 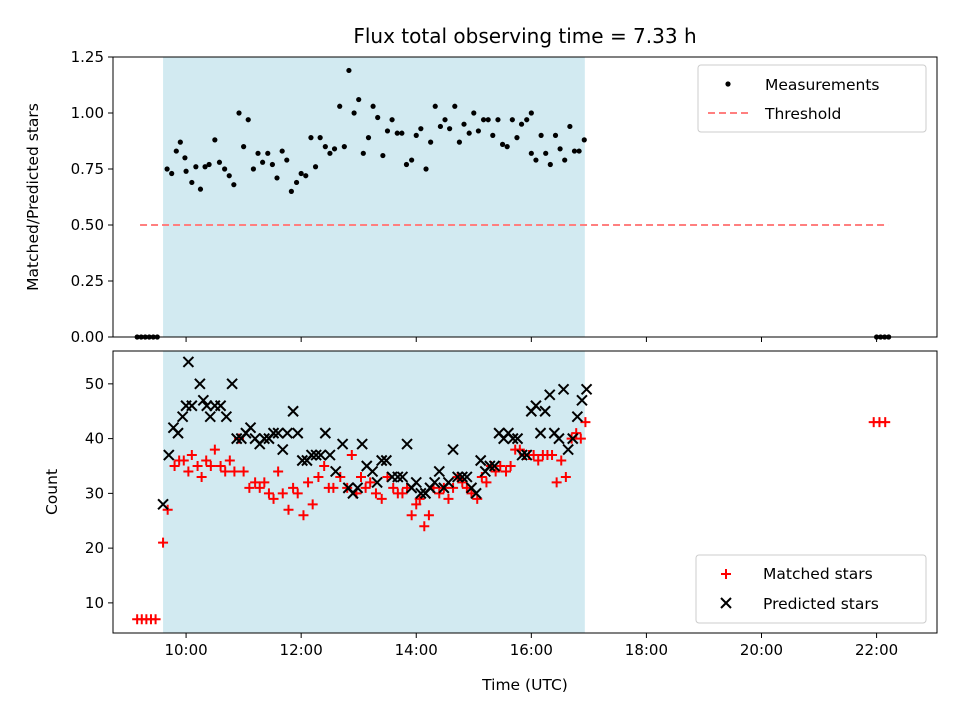 I want to click on legend-label-threshold: Threshold, so click(x=802, y=114).